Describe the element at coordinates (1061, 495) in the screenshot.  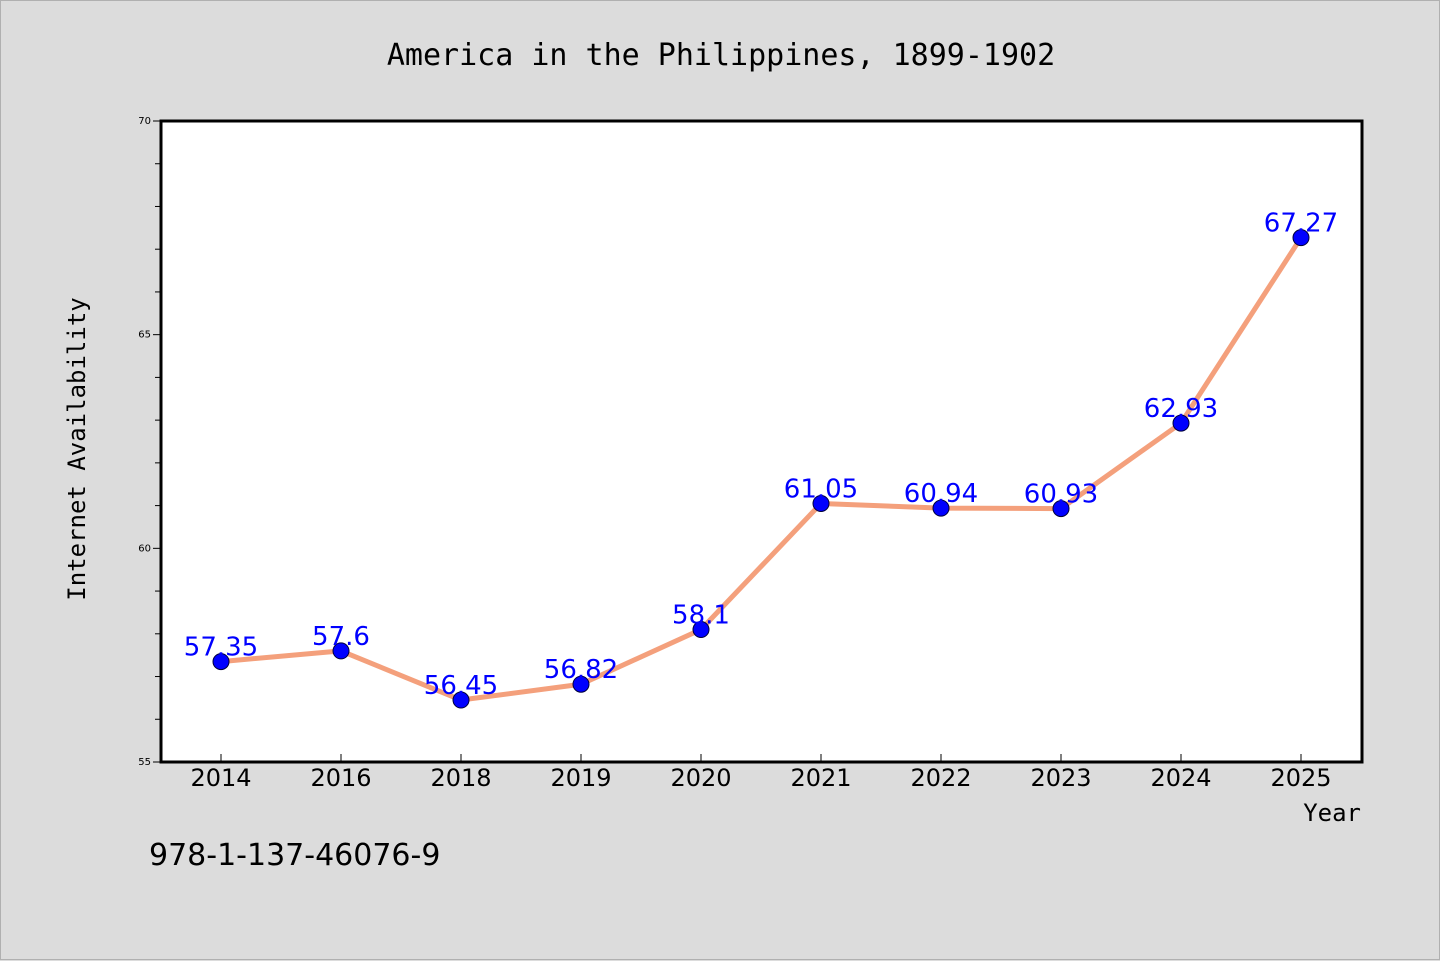
I see `data-label: 60.93` at that location.